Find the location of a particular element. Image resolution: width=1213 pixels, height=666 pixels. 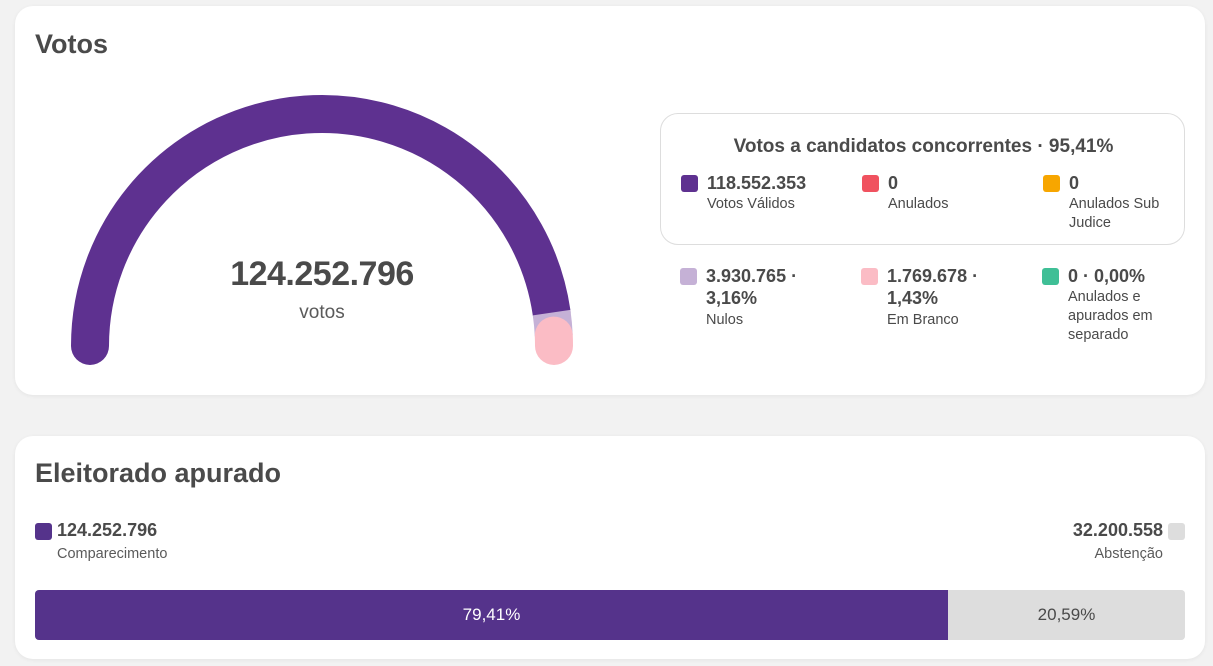

eleitorado-bar: 79,41% 20,59% is located at coordinates (610, 615).